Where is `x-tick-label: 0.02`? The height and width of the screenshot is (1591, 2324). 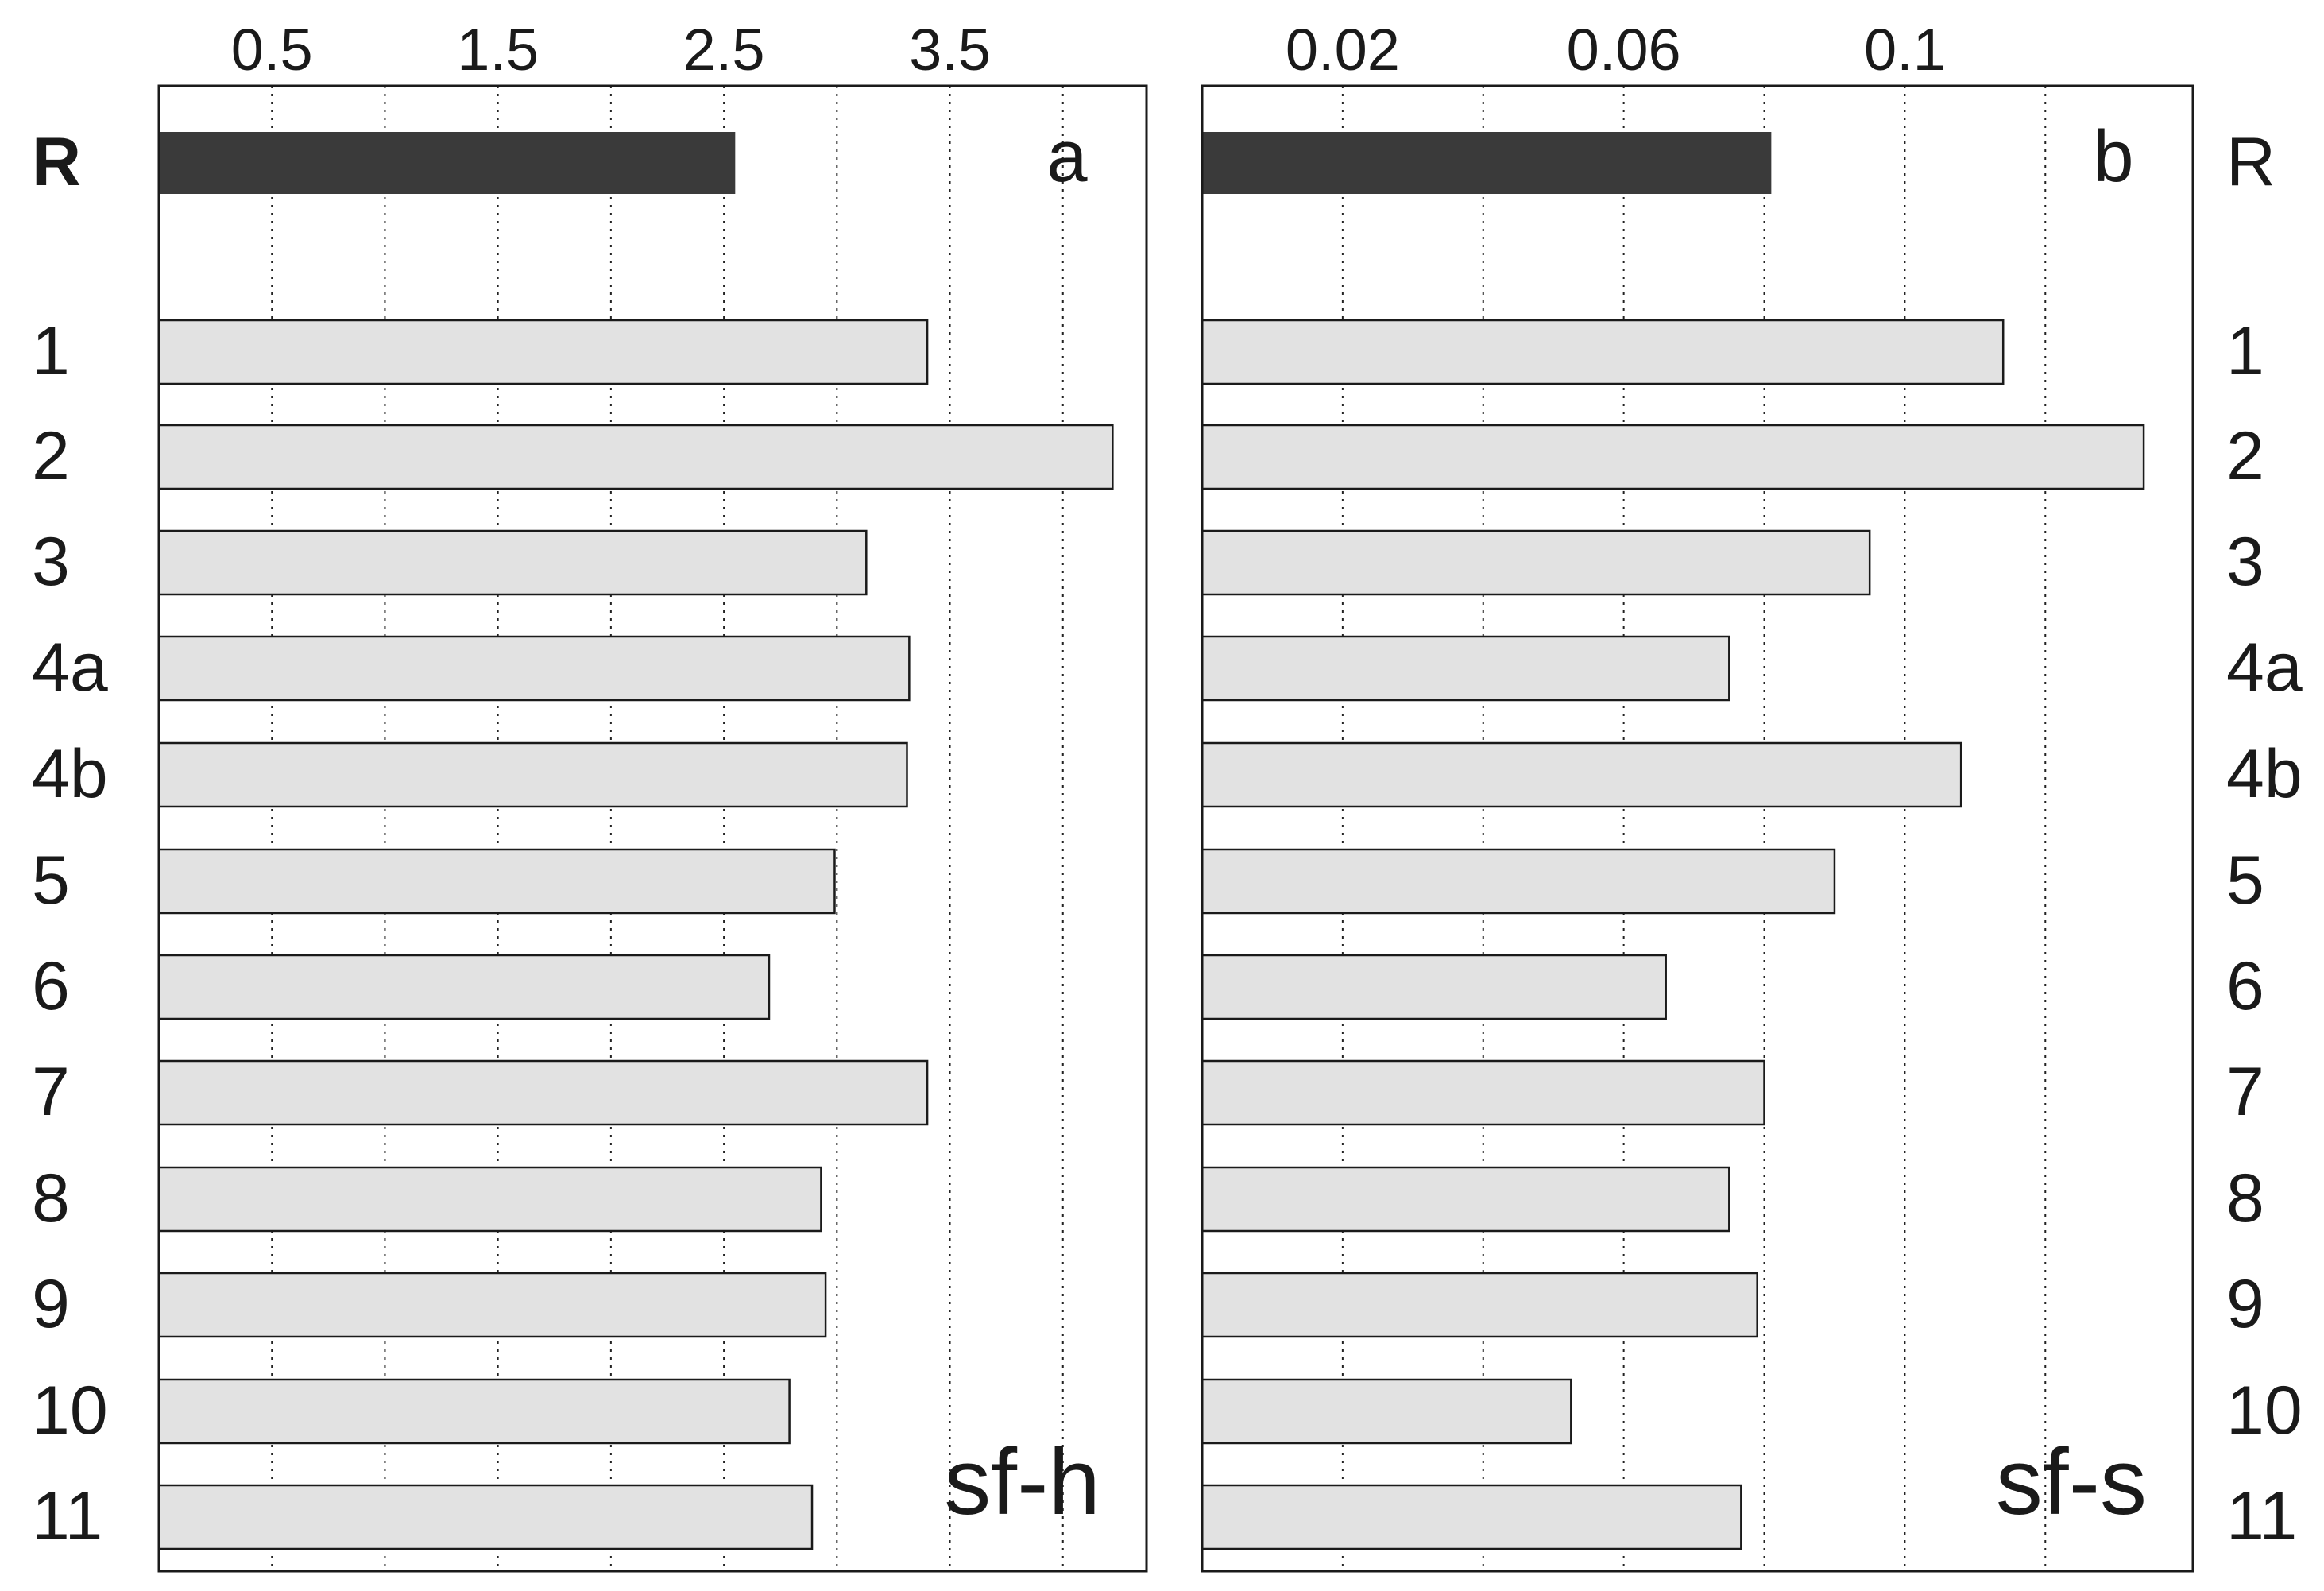 x-tick-label: 0.02 is located at coordinates (1343, 50).